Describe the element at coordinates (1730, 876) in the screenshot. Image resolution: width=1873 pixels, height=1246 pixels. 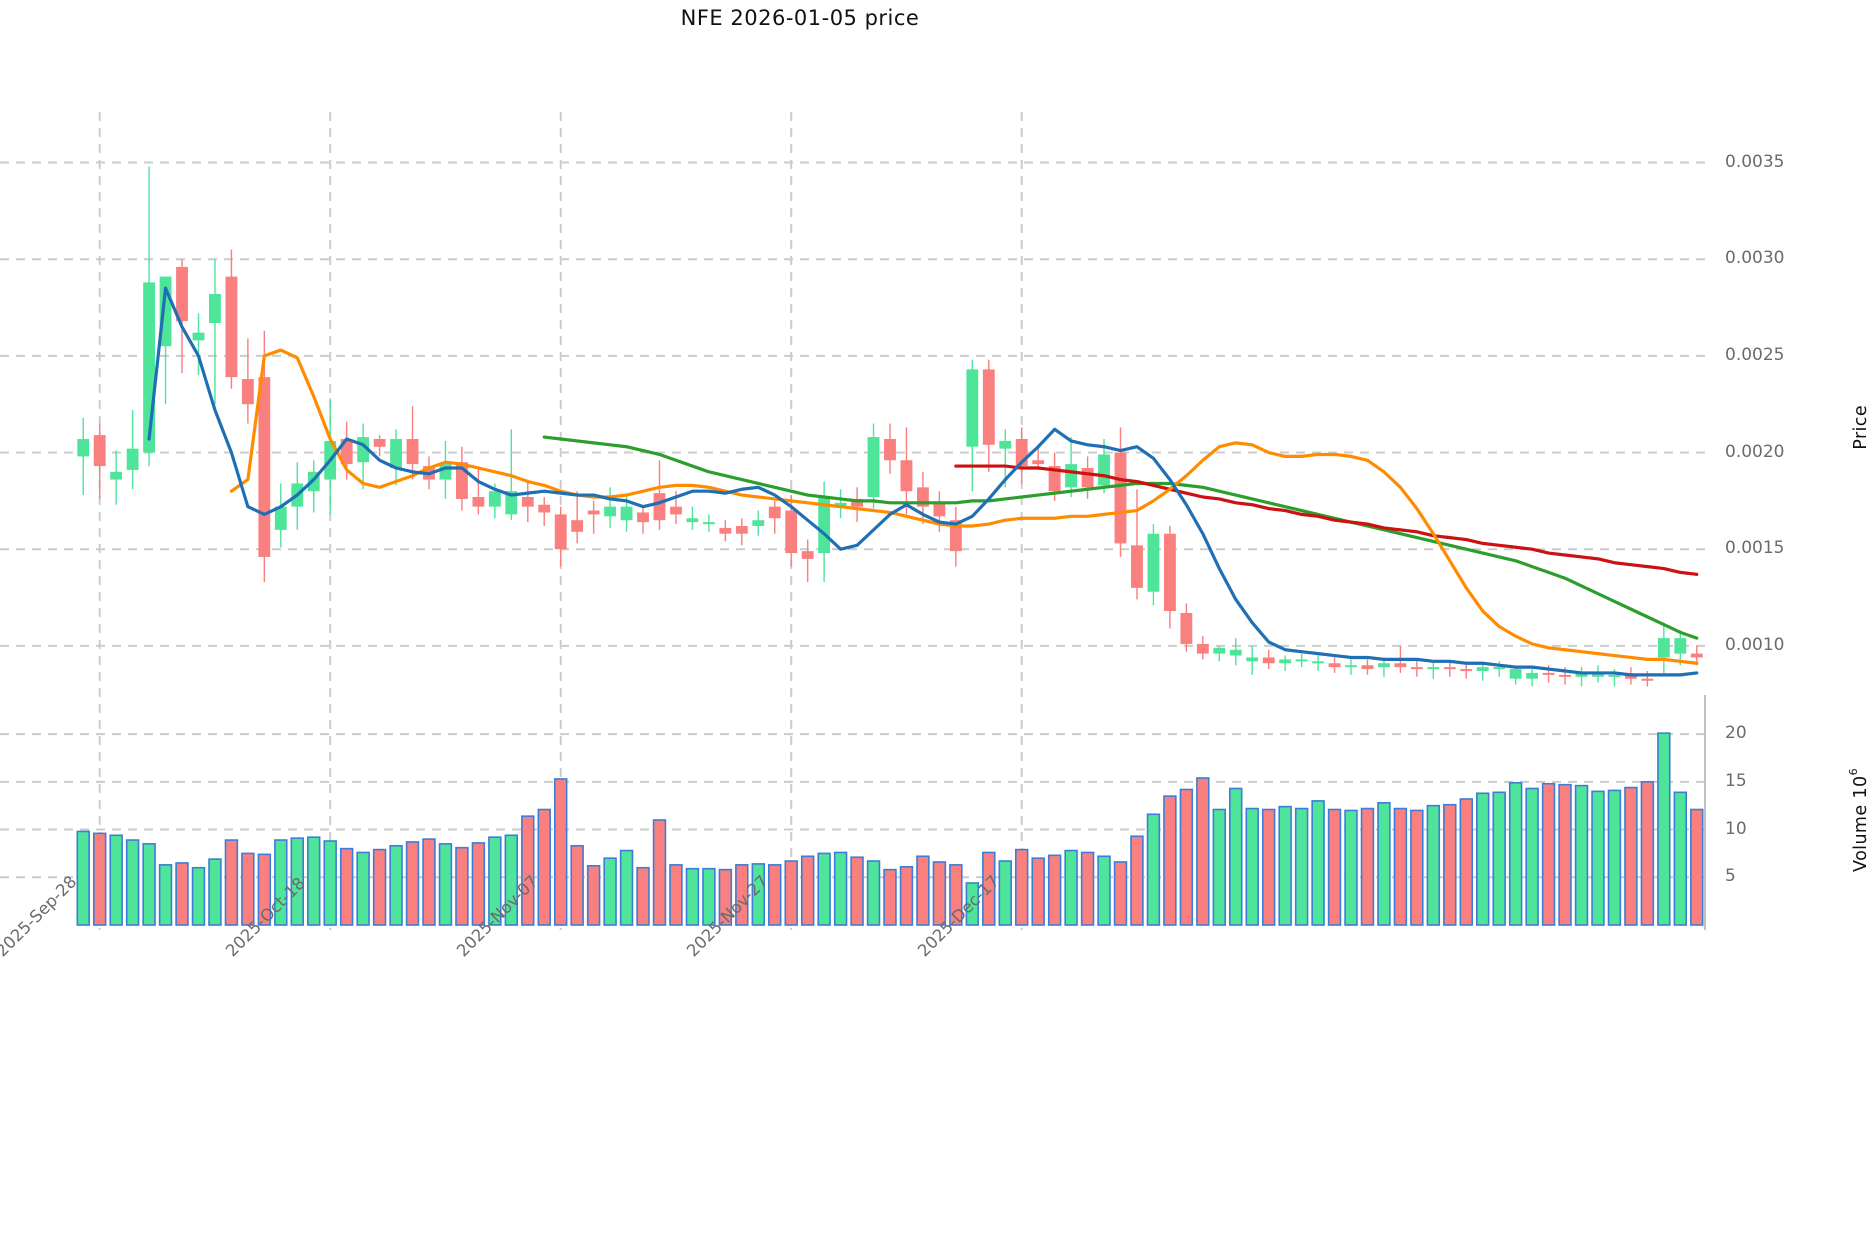
I see `volume-tick-label: 5` at that location.